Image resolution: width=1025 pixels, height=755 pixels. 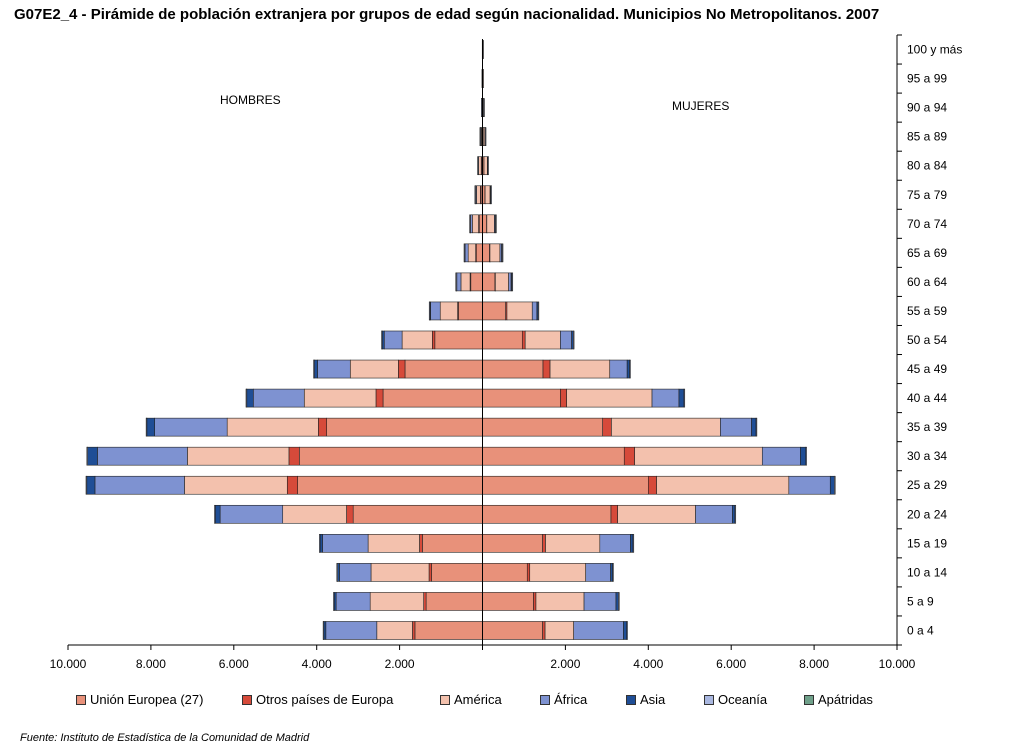 What do you see at coordinates (151, 664) in the screenshot?
I see `x-tick-label: 8.000` at bounding box center [151, 664].